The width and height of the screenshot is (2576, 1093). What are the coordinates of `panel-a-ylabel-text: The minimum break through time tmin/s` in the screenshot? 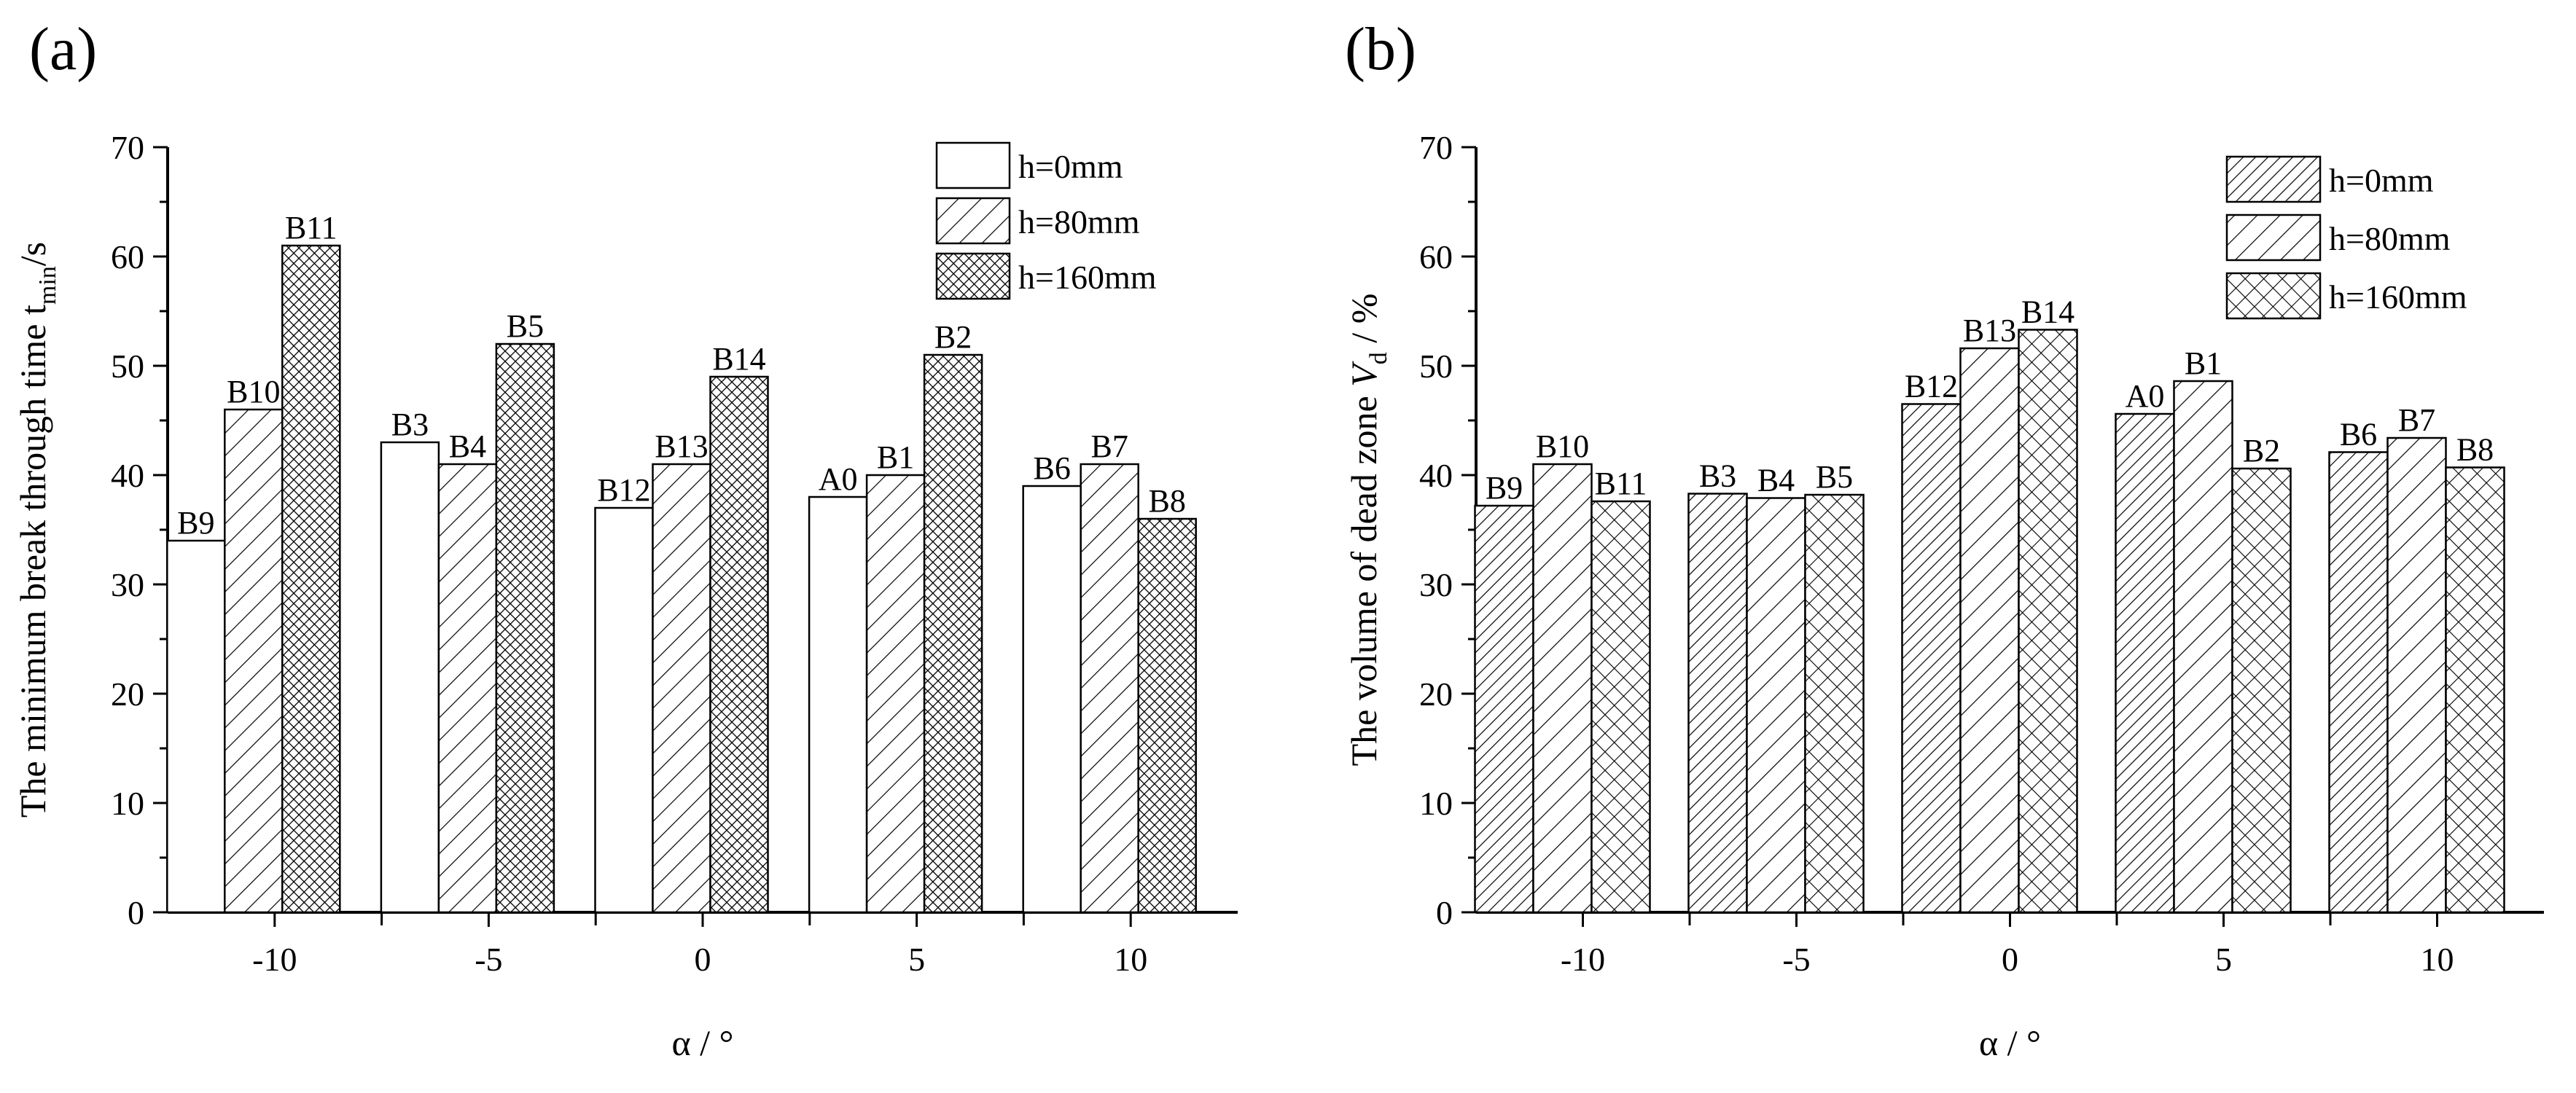 It's located at (36, 530).